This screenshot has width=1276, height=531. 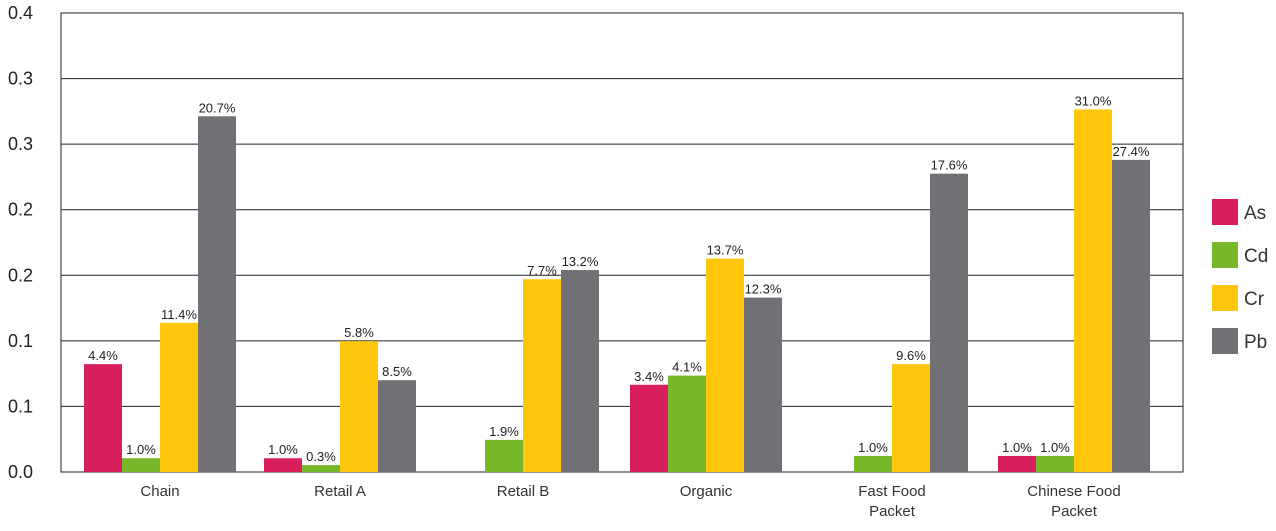 I want to click on x-tick-label: Retail B, so click(x=523, y=491).